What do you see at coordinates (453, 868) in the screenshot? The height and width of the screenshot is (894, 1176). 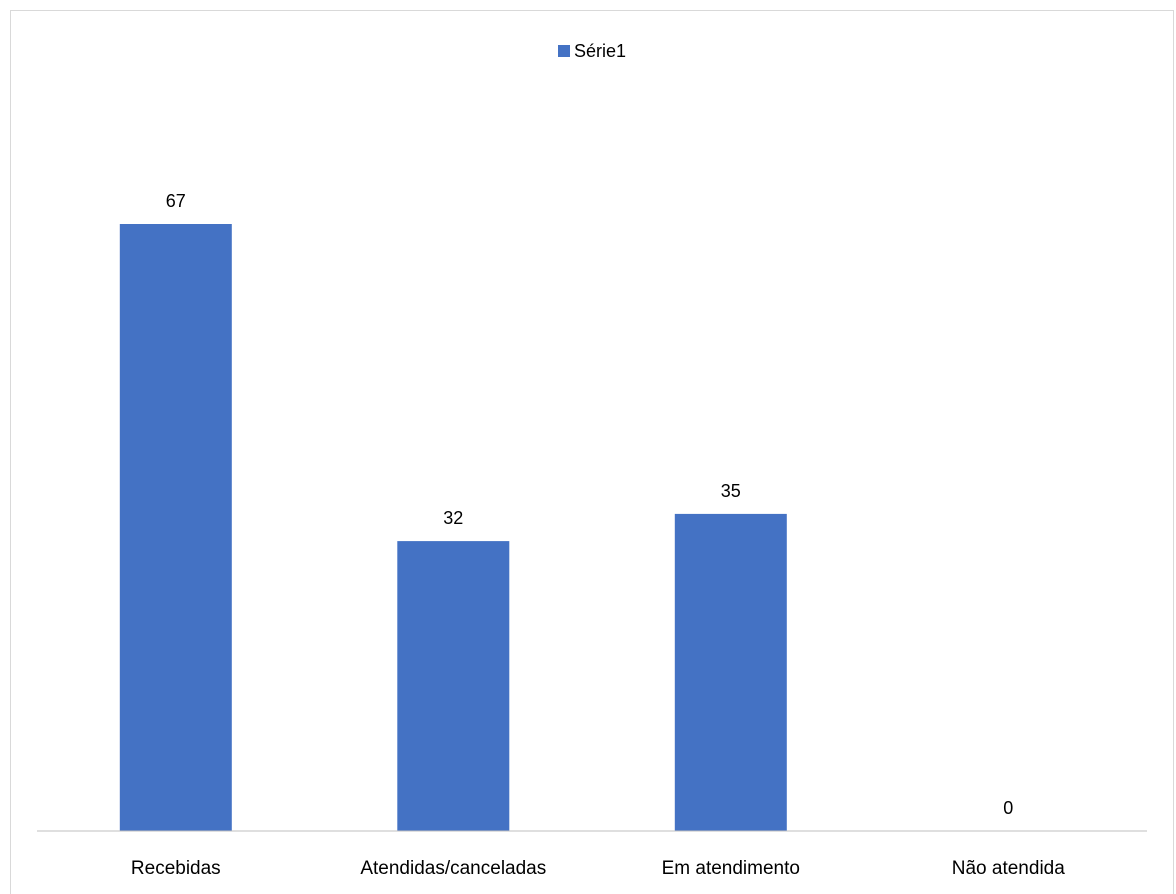 I see `category-label-1: Atendidas/canceladas` at bounding box center [453, 868].